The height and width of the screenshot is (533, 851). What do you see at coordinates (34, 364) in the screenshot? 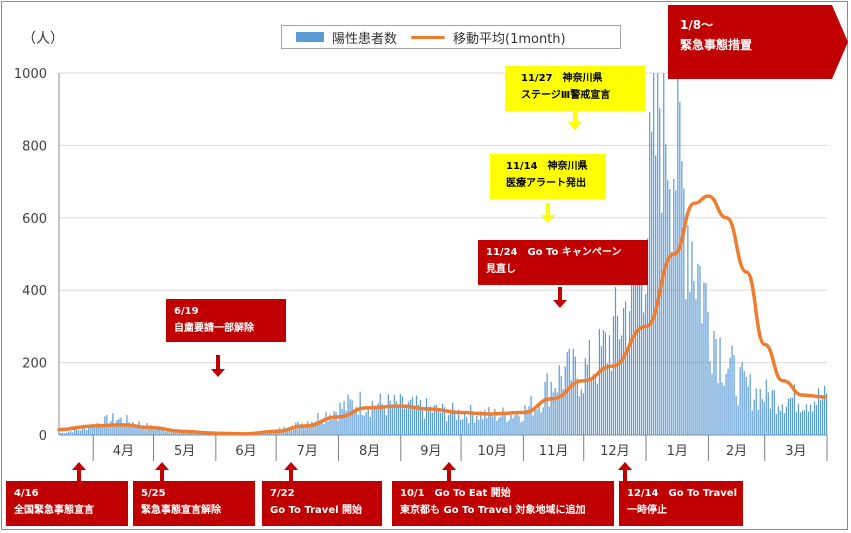
I see `y-tick-label: 200` at bounding box center [34, 364].